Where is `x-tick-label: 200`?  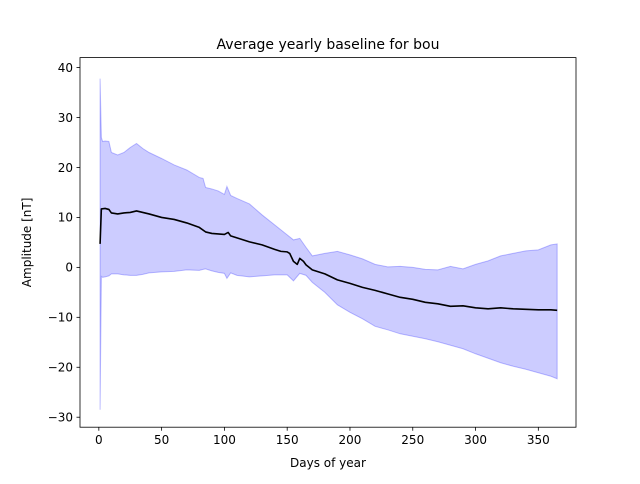
x-tick-label: 200 is located at coordinates (350, 440).